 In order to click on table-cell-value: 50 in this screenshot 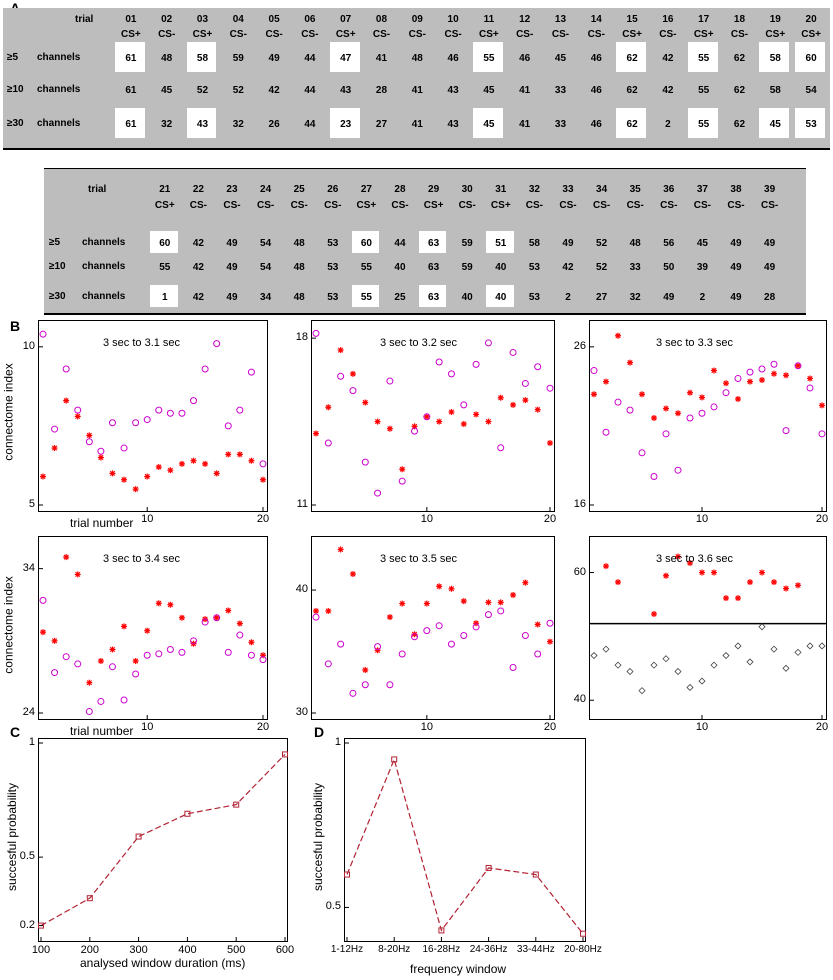, I will do `click(669, 267)`.